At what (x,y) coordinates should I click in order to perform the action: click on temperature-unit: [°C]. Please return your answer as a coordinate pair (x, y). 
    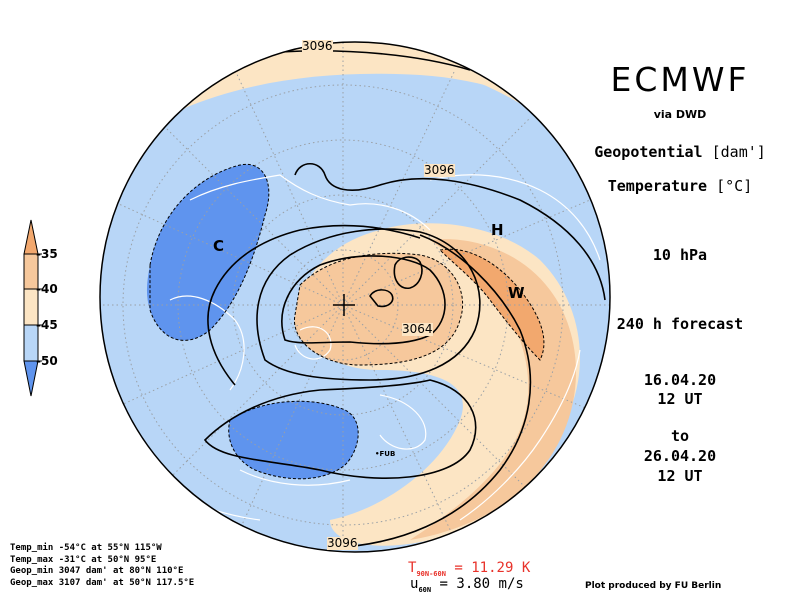
    Looking at the image, I should click on (734, 186).